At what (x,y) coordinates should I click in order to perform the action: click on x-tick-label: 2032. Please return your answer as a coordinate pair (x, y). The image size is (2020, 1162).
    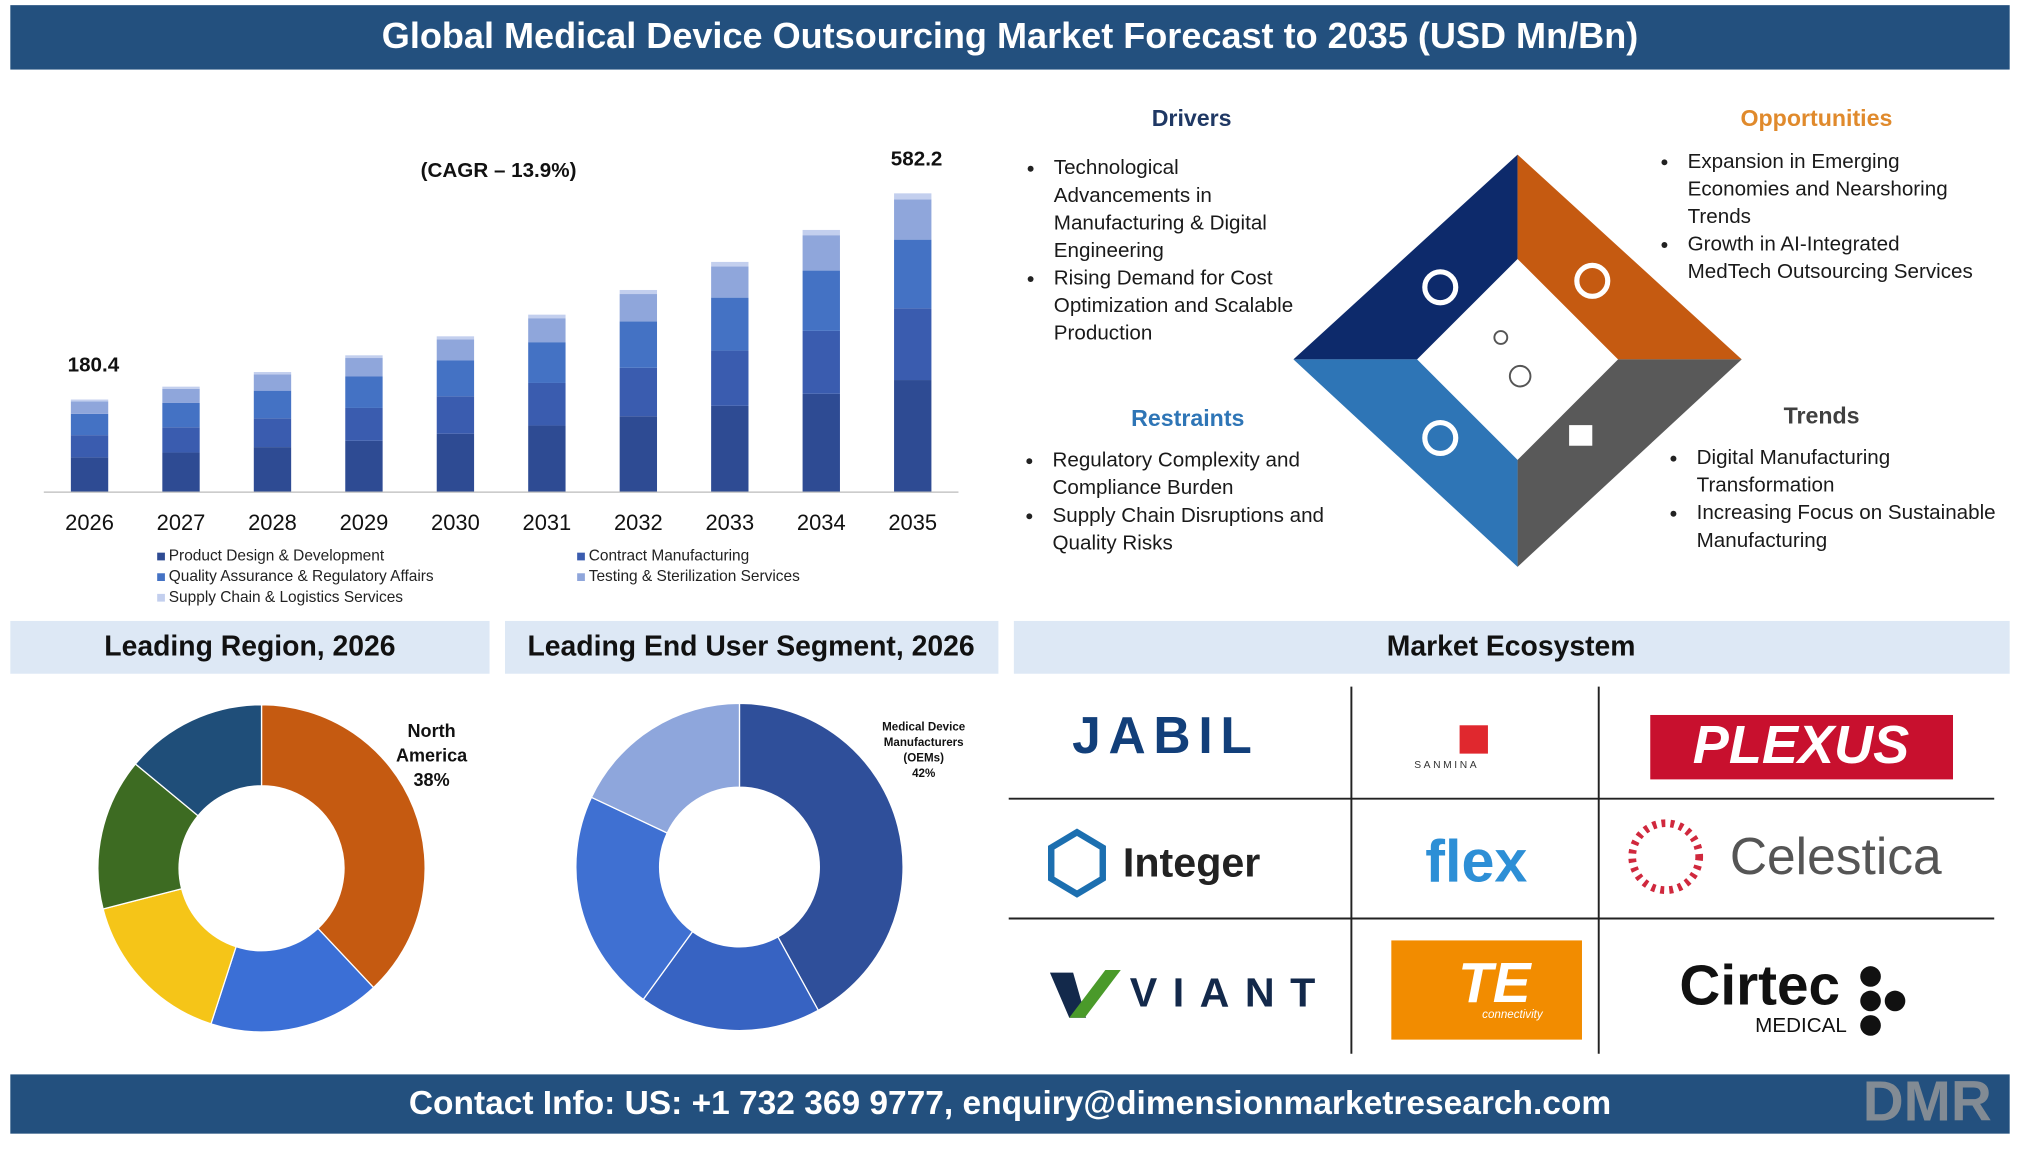
    Looking at the image, I should click on (638, 522).